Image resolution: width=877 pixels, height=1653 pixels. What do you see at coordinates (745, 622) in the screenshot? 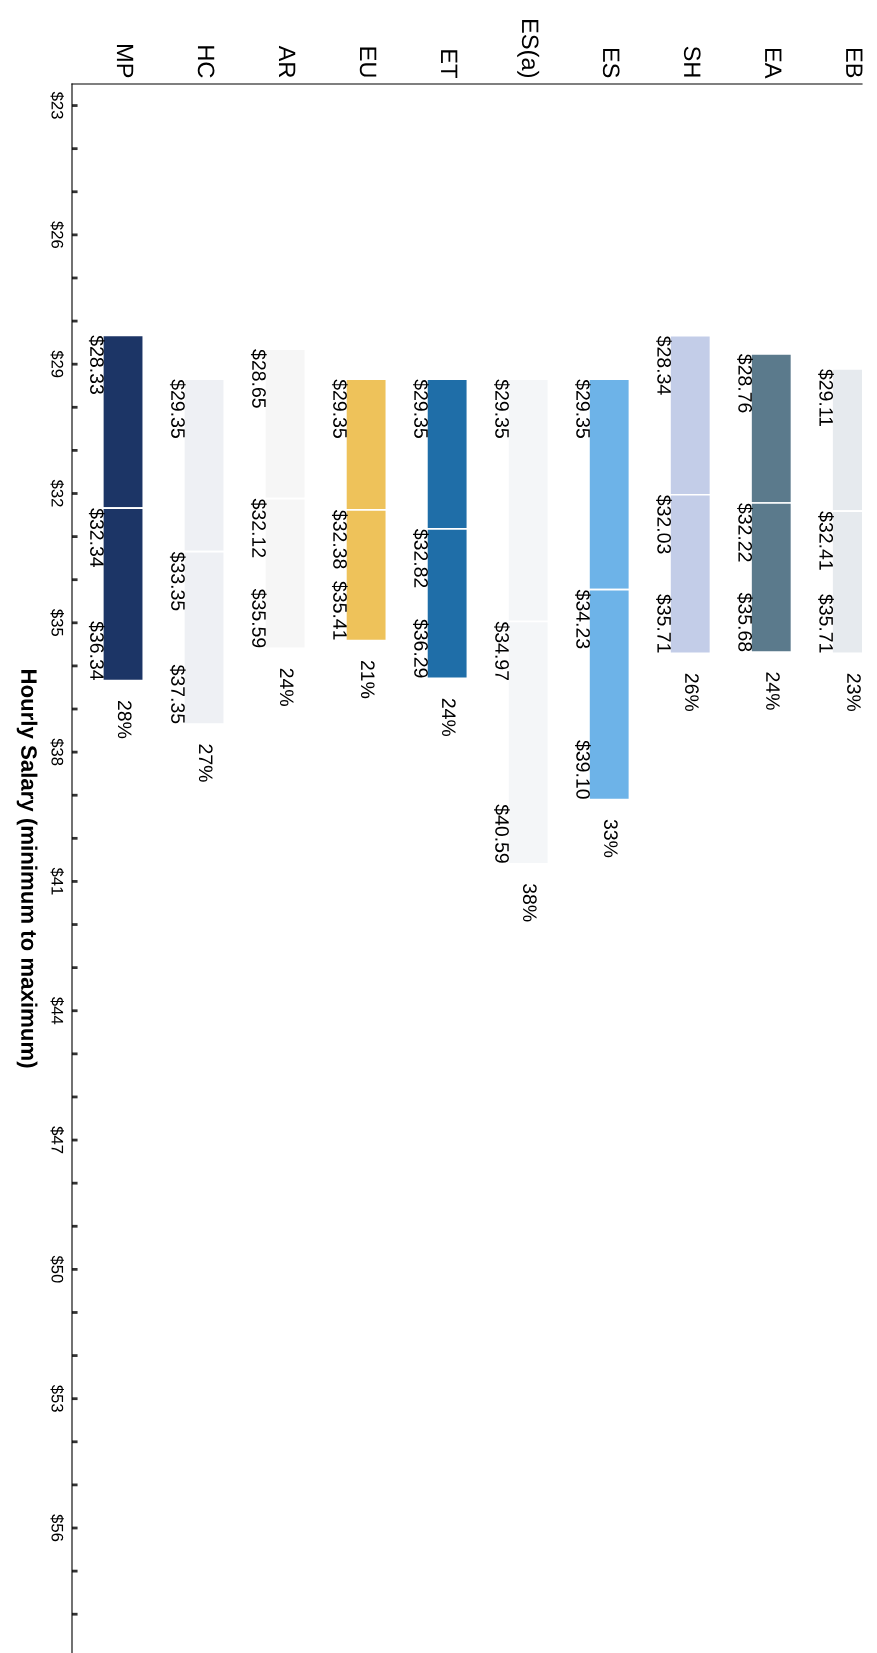
I see `annotation: $35.68` at bounding box center [745, 622].